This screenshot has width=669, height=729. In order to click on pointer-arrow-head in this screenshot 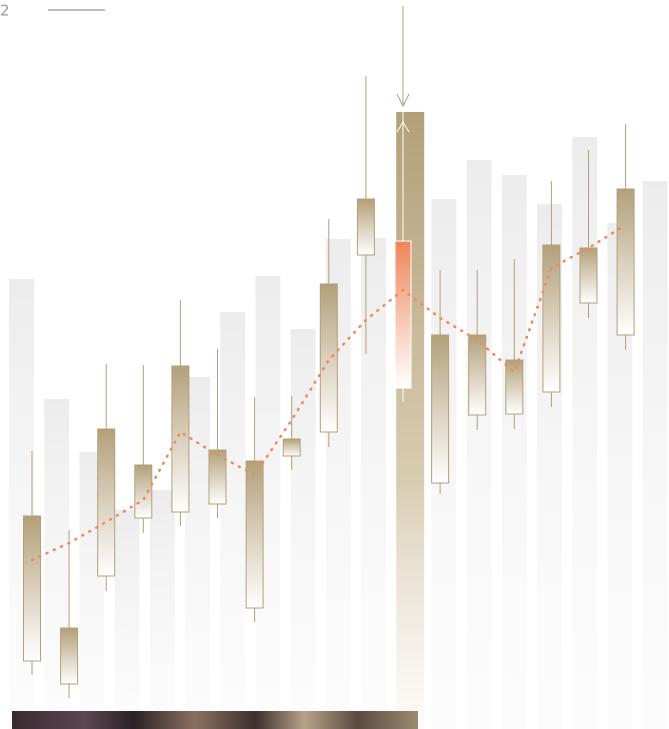, I will do `click(403, 100)`.